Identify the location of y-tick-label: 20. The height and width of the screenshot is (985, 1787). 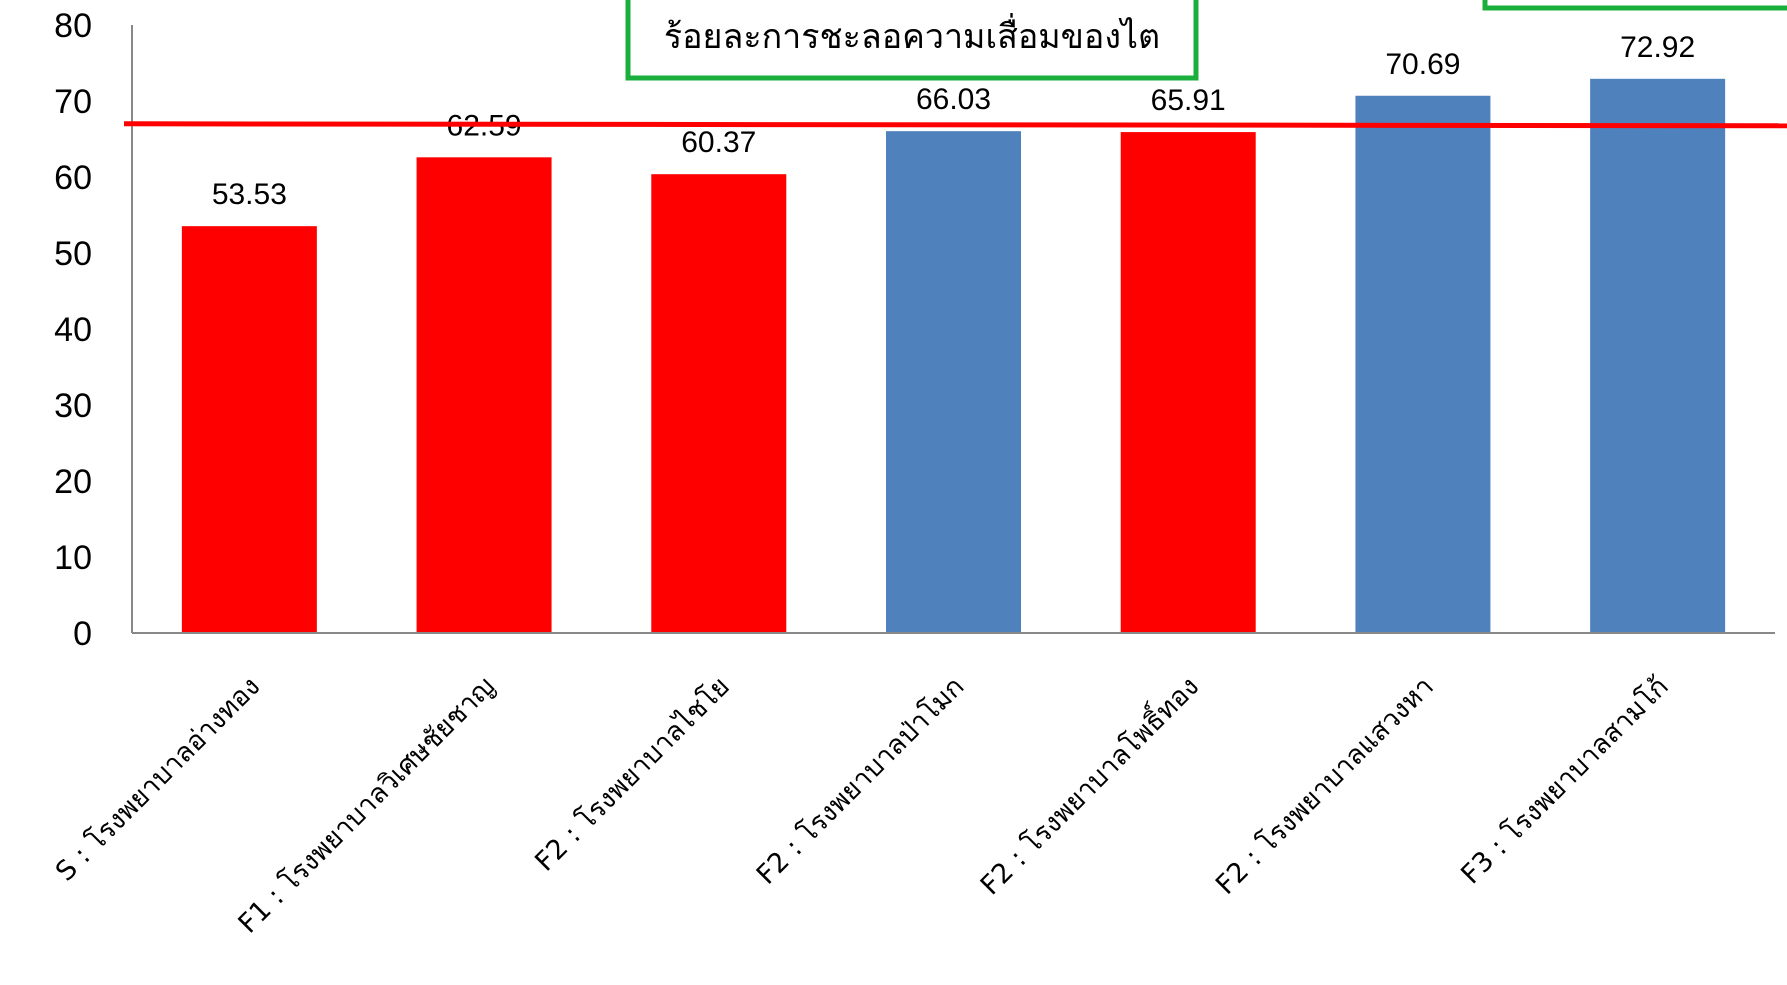
(73, 482).